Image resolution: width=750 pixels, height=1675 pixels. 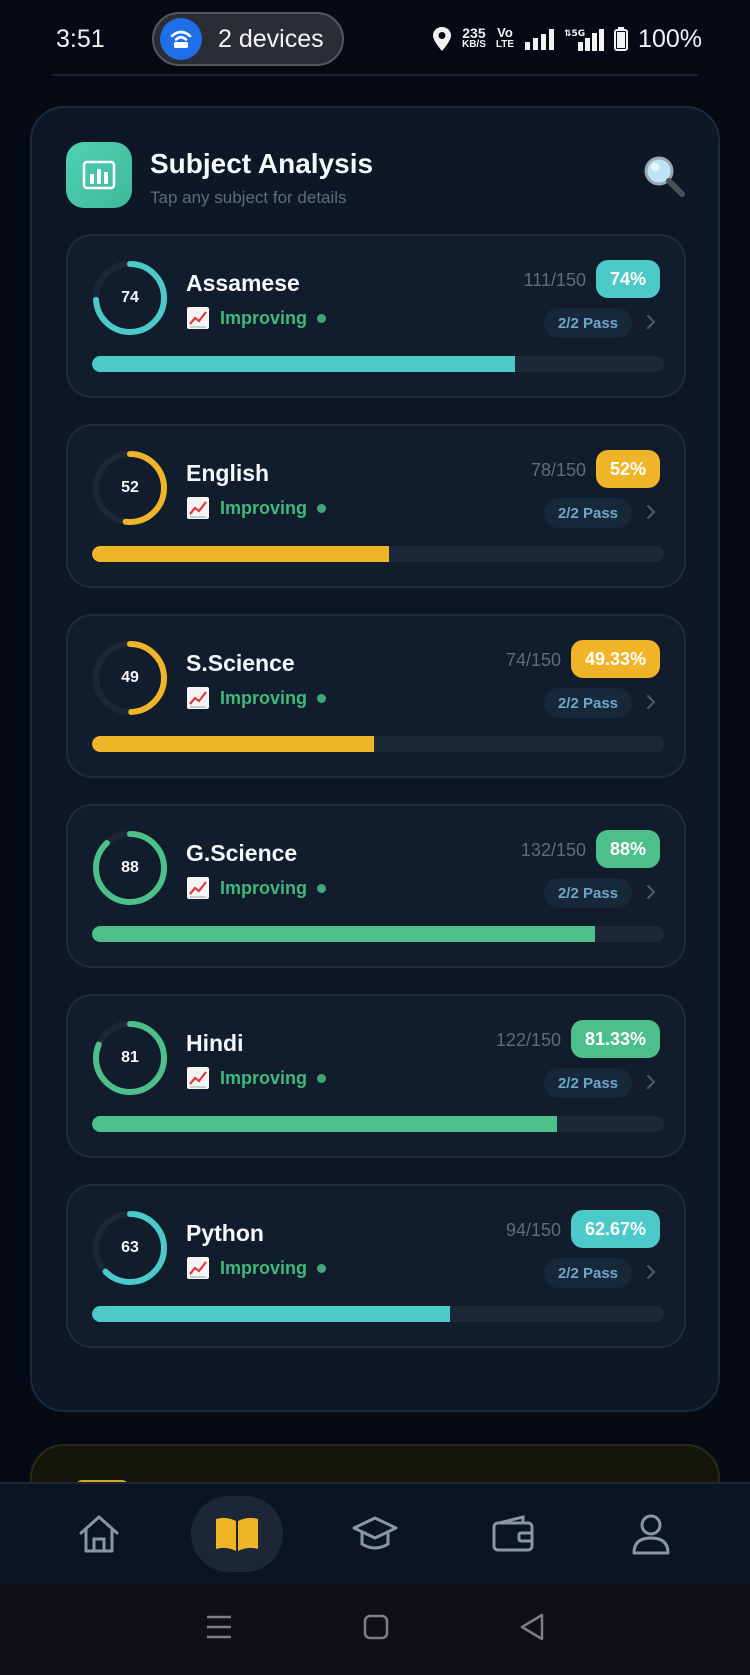 I want to click on home-icon, so click(x=99, y=1534).